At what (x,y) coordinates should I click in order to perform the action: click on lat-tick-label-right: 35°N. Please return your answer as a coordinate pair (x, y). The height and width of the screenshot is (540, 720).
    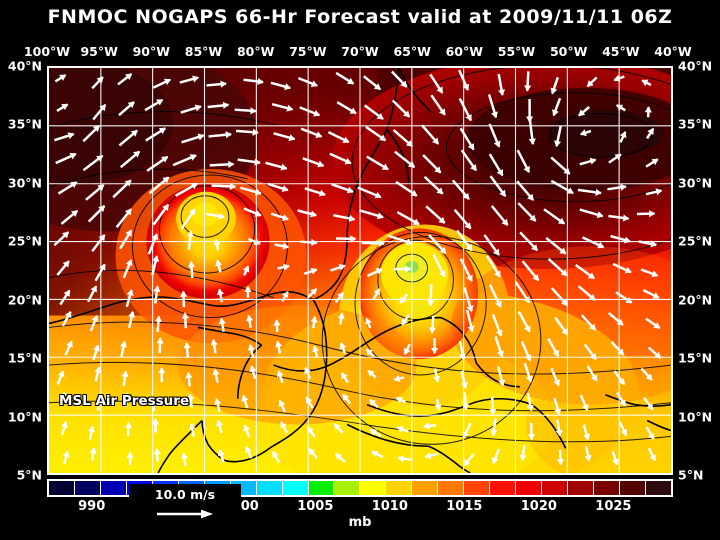
    Looking at the image, I should click on (695, 124).